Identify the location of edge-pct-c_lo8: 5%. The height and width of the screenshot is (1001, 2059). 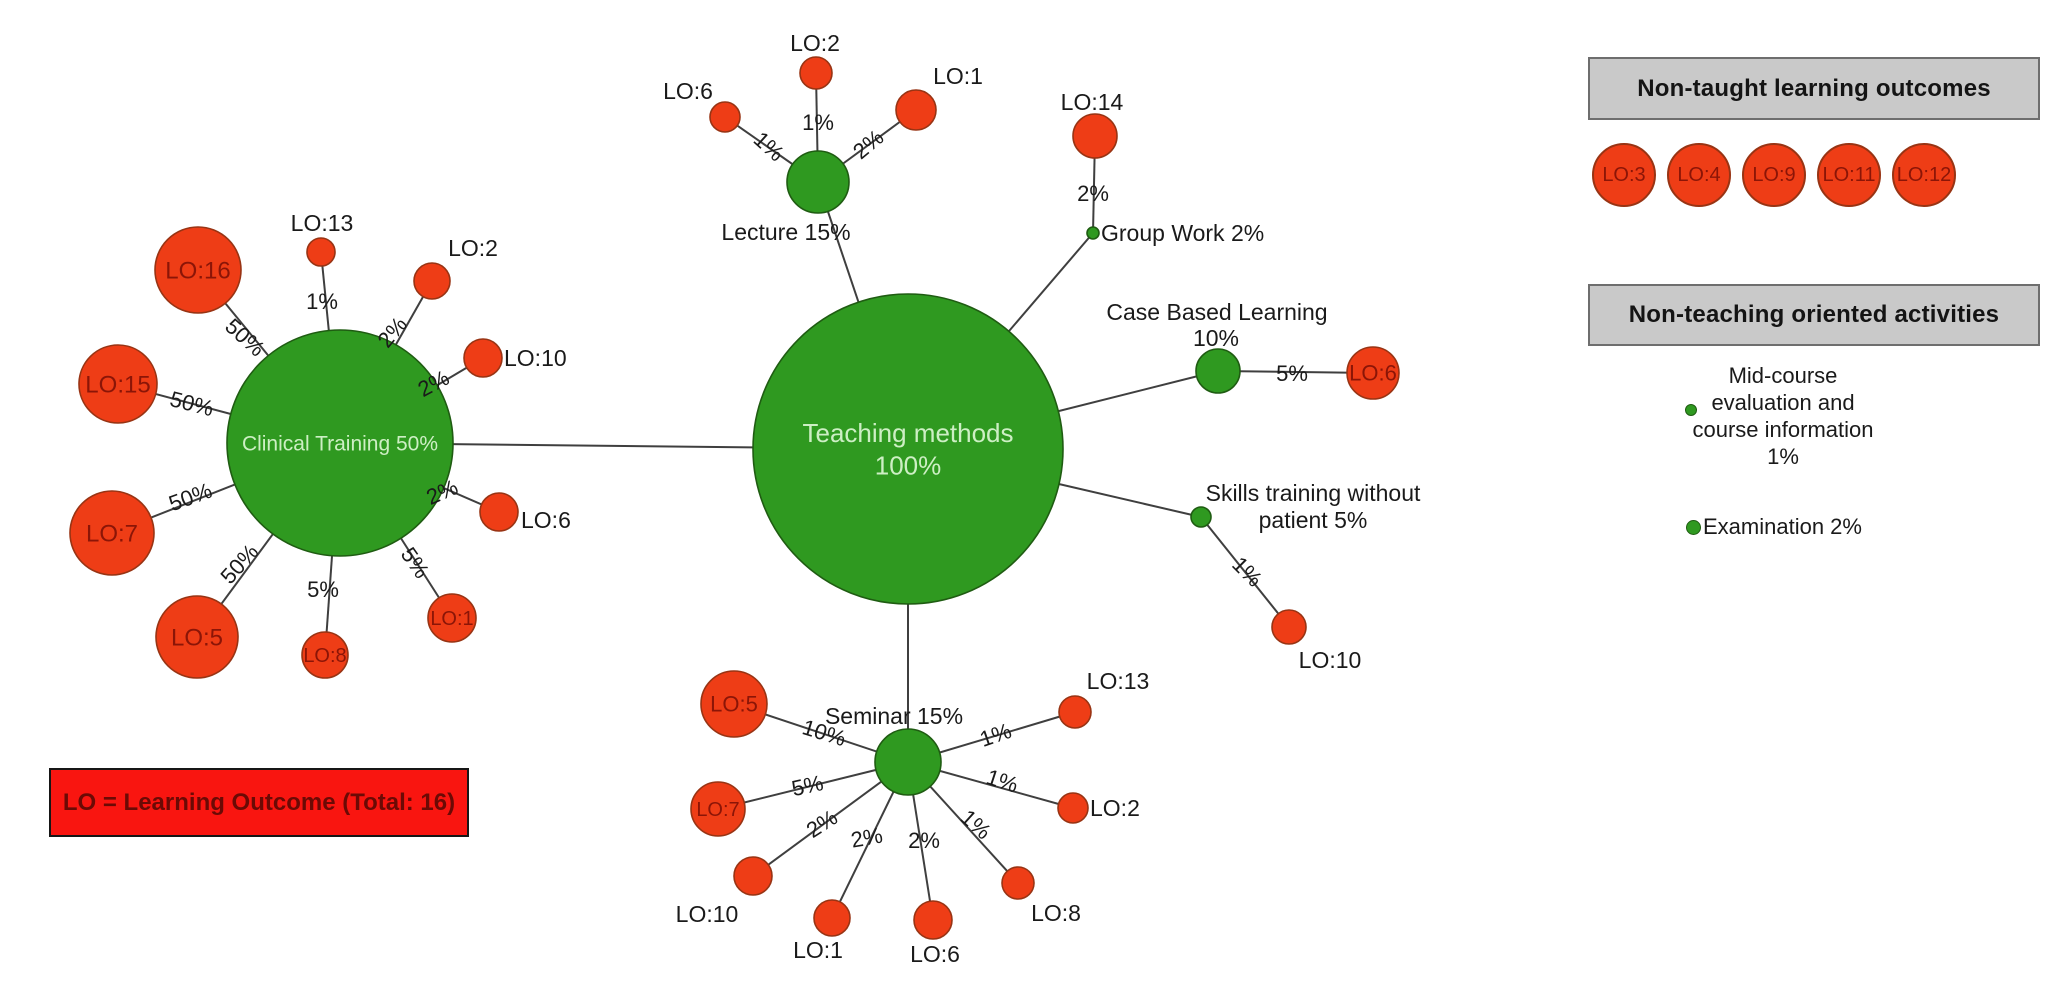
(323, 589).